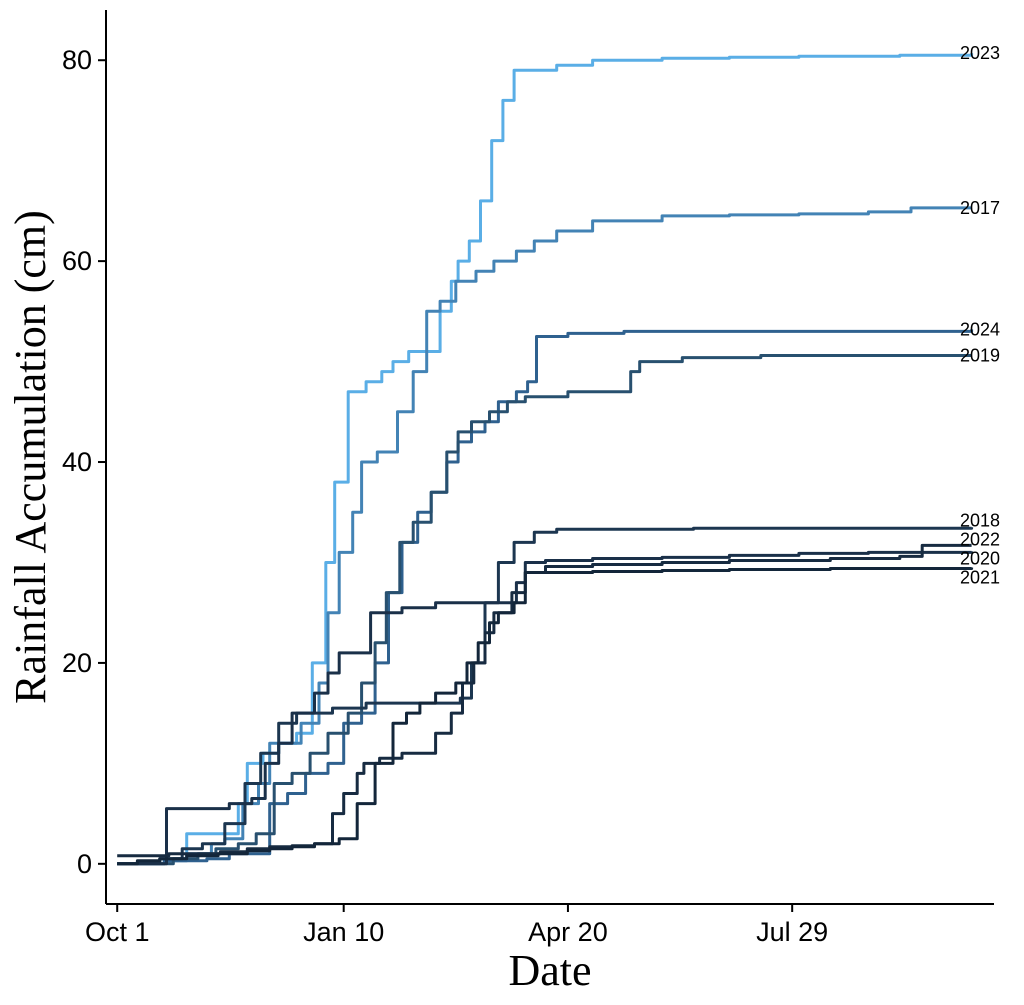 This screenshot has height=1005, width=1024. Describe the element at coordinates (980, 329) in the screenshot. I see `series-label-2024: 2024` at that location.